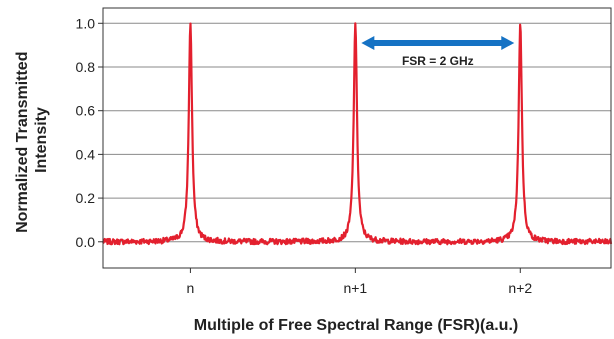 This screenshot has width=614, height=339. I want to click on y-axis-title: Normalized Transmitted Intensity, so click(32, 140).